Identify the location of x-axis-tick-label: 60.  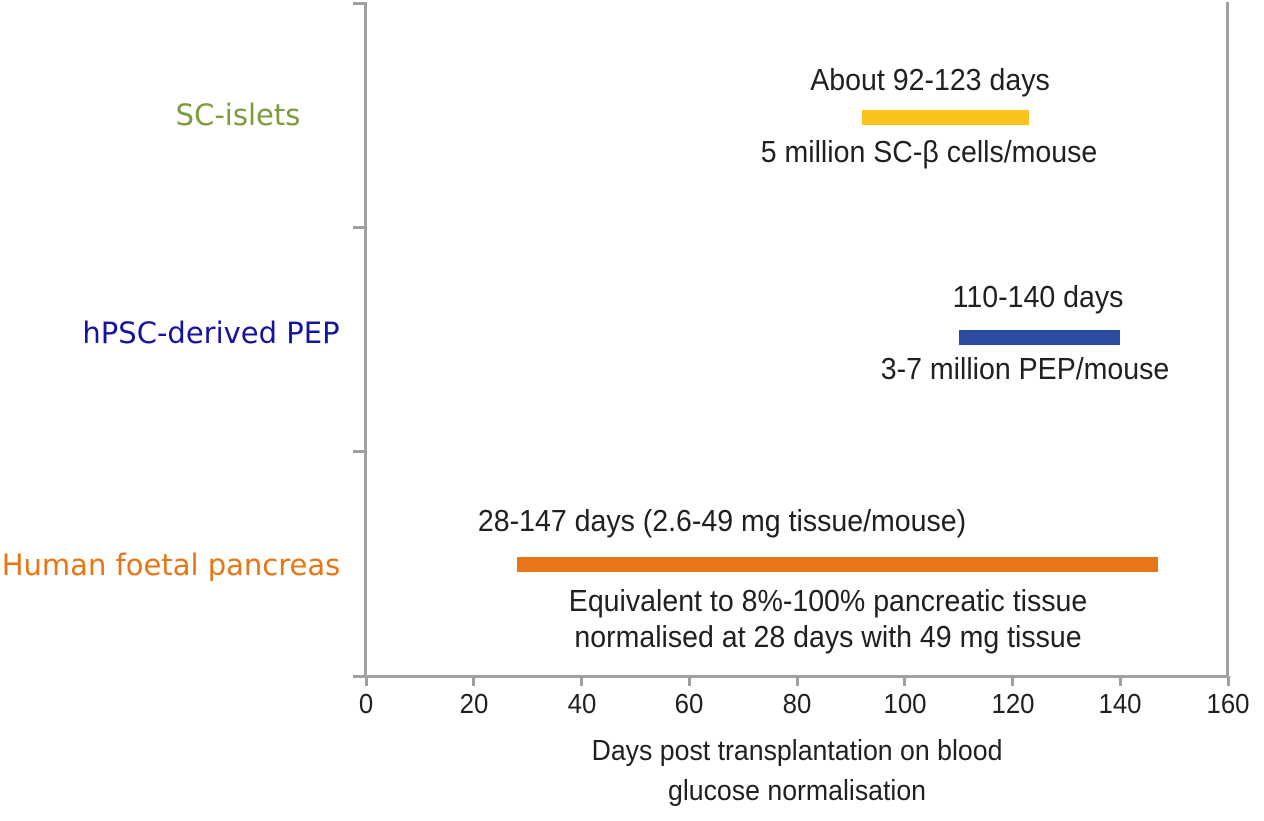
(689, 703).